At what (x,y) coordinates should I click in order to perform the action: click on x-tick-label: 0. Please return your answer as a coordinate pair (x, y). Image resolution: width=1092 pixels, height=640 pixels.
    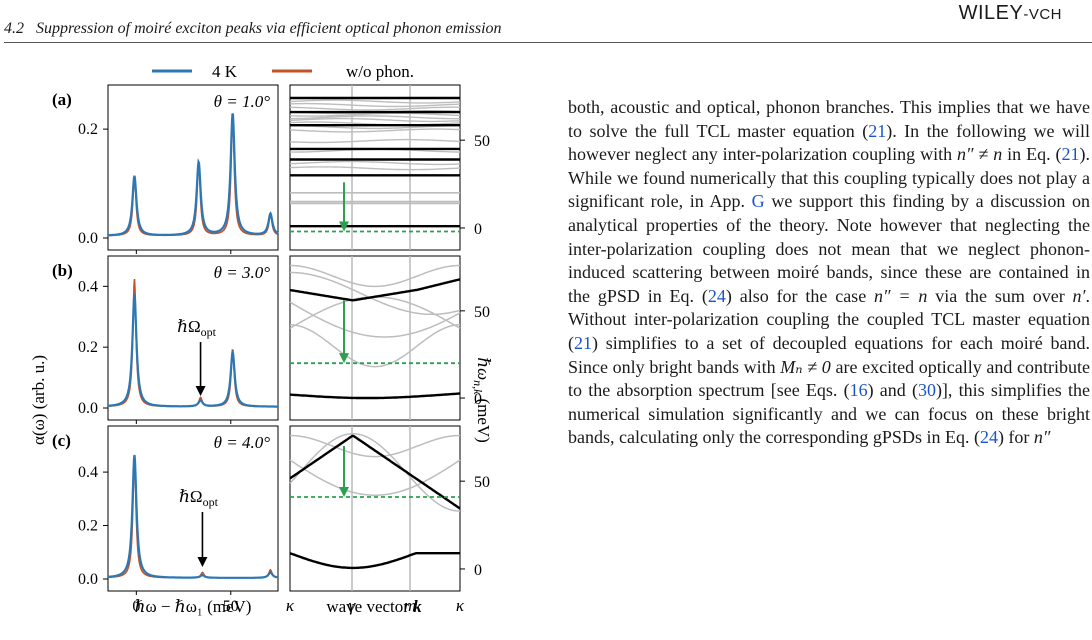
    Looking at the image, I should click on (136, 606).